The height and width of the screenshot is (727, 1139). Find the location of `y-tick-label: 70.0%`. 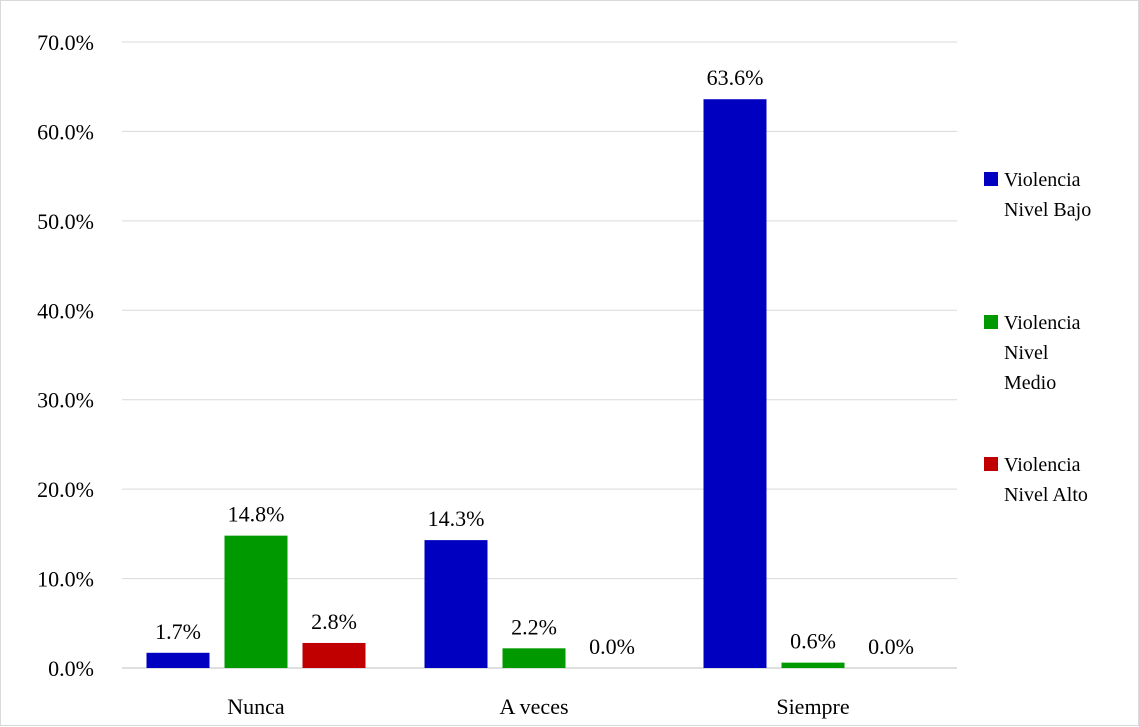

y-tick-label: 70.0% is located at coordinates (65, 42).